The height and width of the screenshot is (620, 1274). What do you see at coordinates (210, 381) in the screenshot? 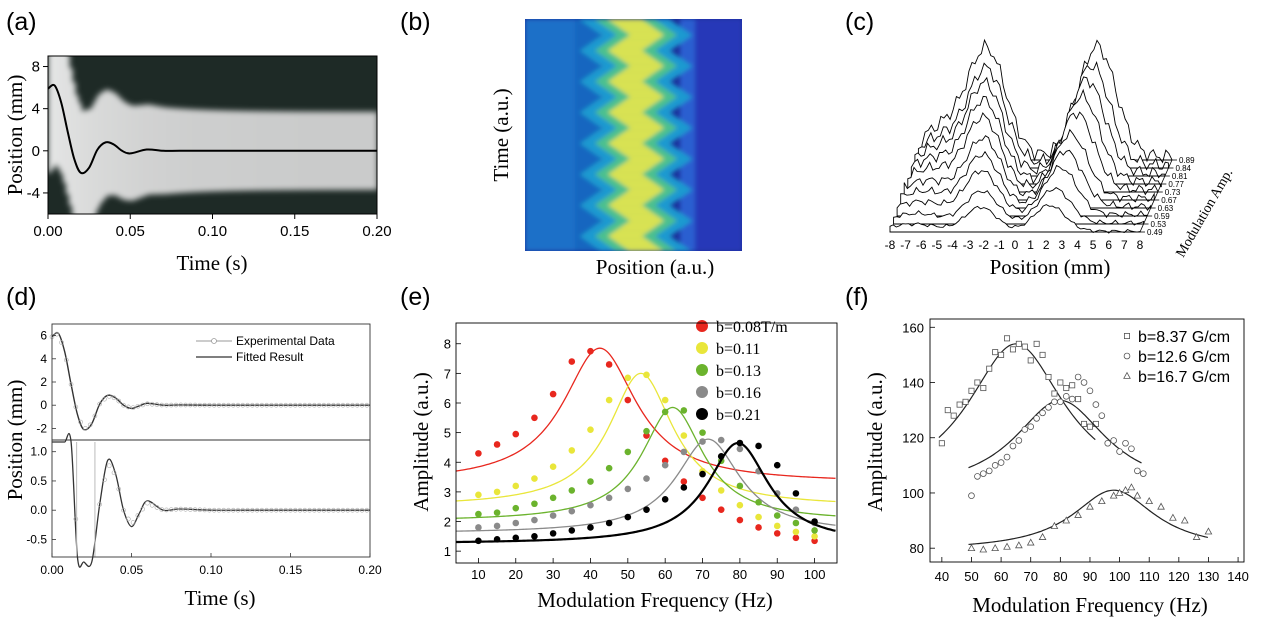
I see `fit-line-top` at bounding box center [210, 381].